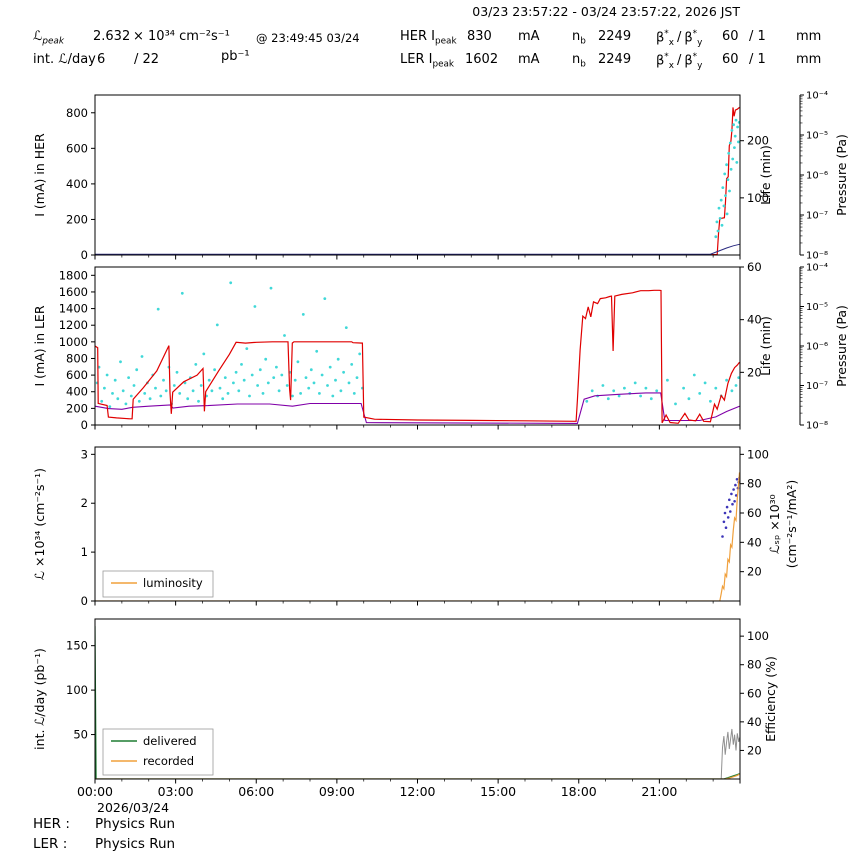  Describe the element at coordinates (133, 807) in the screenshot. I see `svg-text: 2026/03/24` at that location.